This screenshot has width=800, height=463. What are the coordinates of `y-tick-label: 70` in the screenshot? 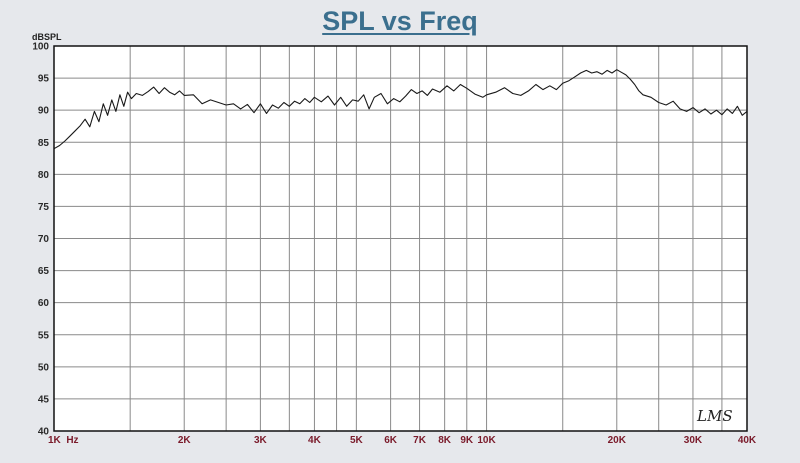 It's located at (44, 239).